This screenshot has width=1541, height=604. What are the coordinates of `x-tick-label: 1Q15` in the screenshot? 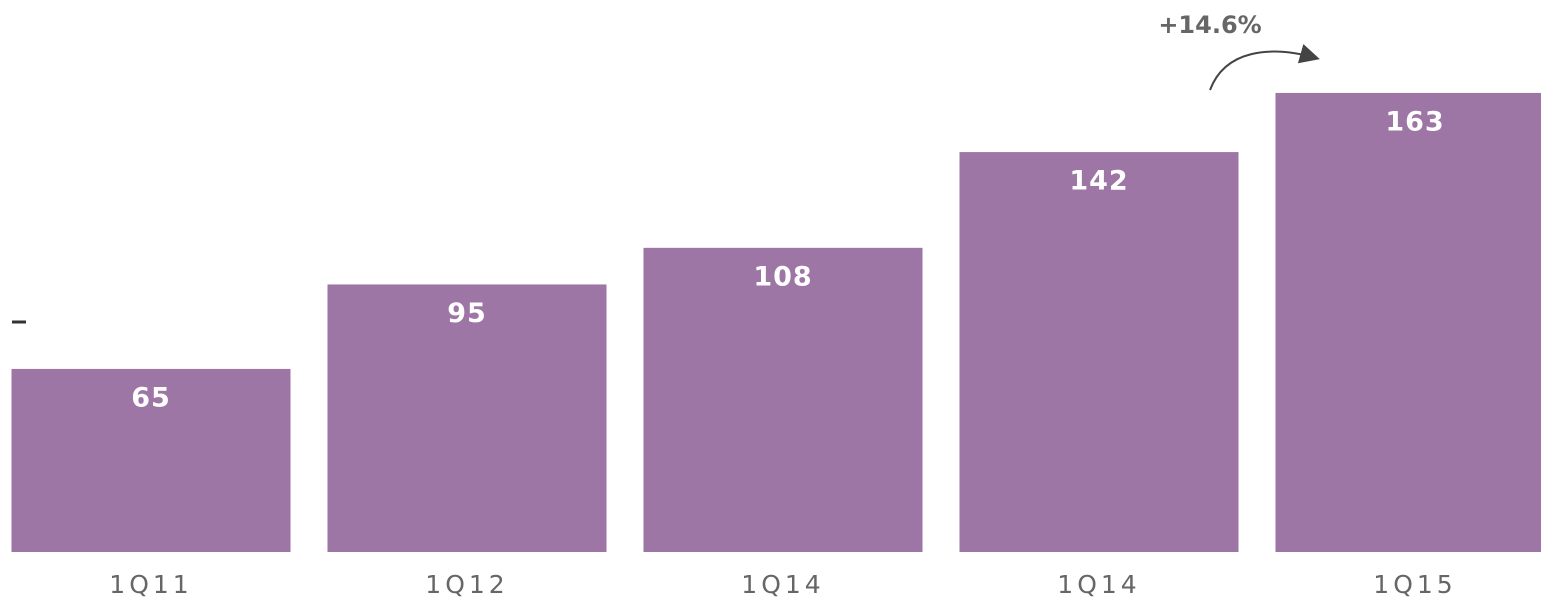 It's located at (1414, 584).